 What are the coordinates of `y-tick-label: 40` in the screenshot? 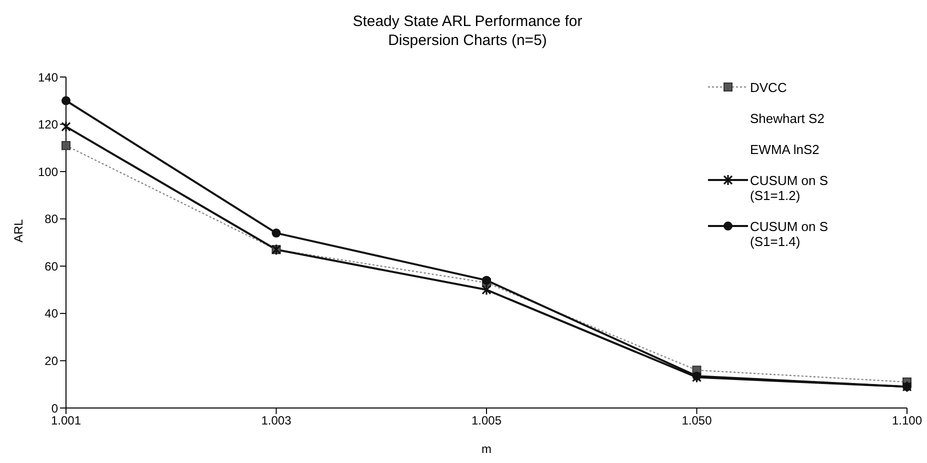 It's located at (51, 313).